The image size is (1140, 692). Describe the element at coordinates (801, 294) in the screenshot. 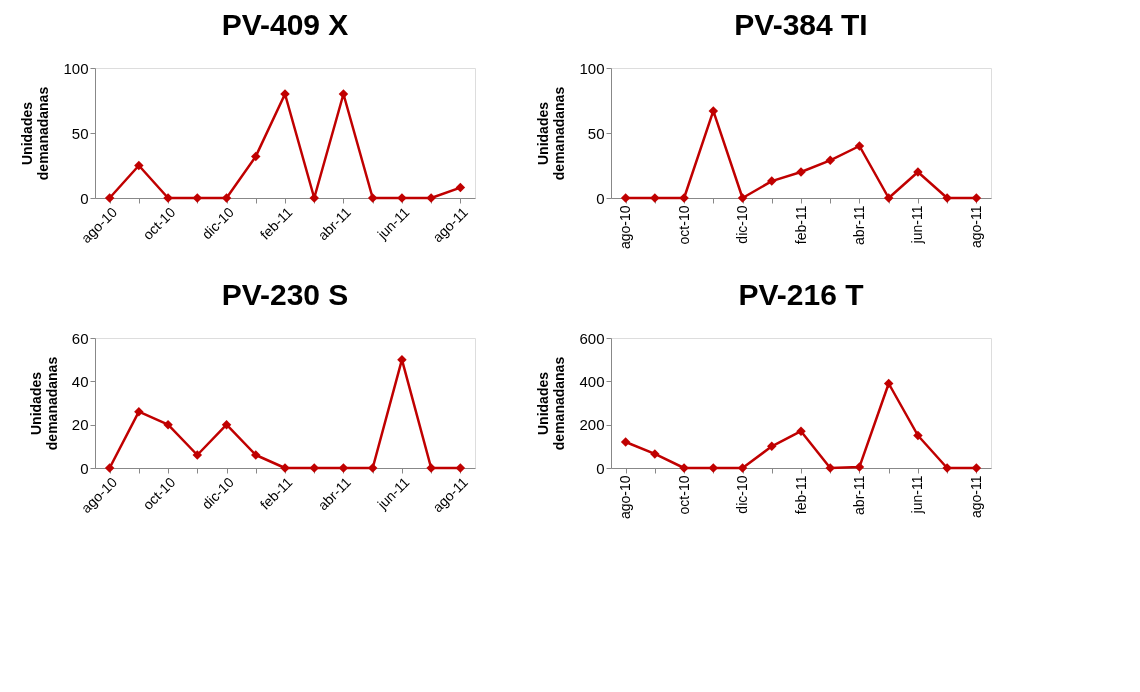

I see `chart-title: PV-216 T` at that location.